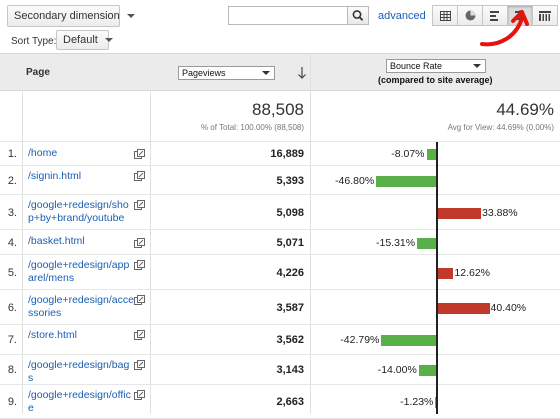 The width and height of the screenshot is (560, 419). I want to click on search-input, so click(298, 15).